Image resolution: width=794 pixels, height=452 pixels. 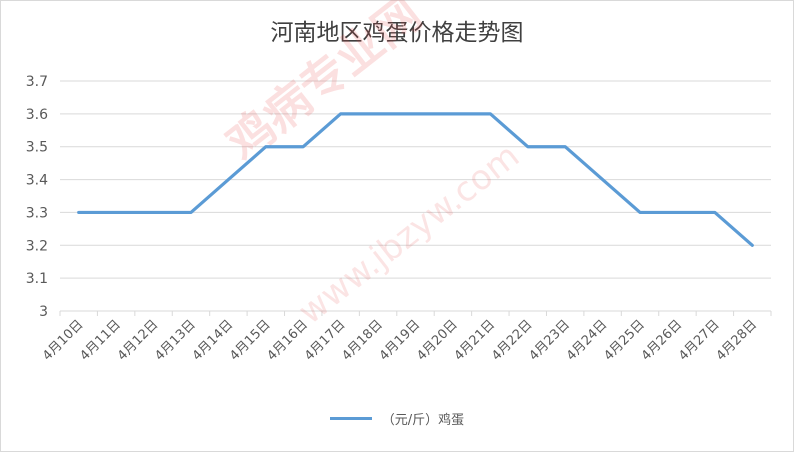 What do you see at coordinates (37, 279) in the screenshot?
I see `y-tick-label: 3.1` at bounding box center [37, 279].